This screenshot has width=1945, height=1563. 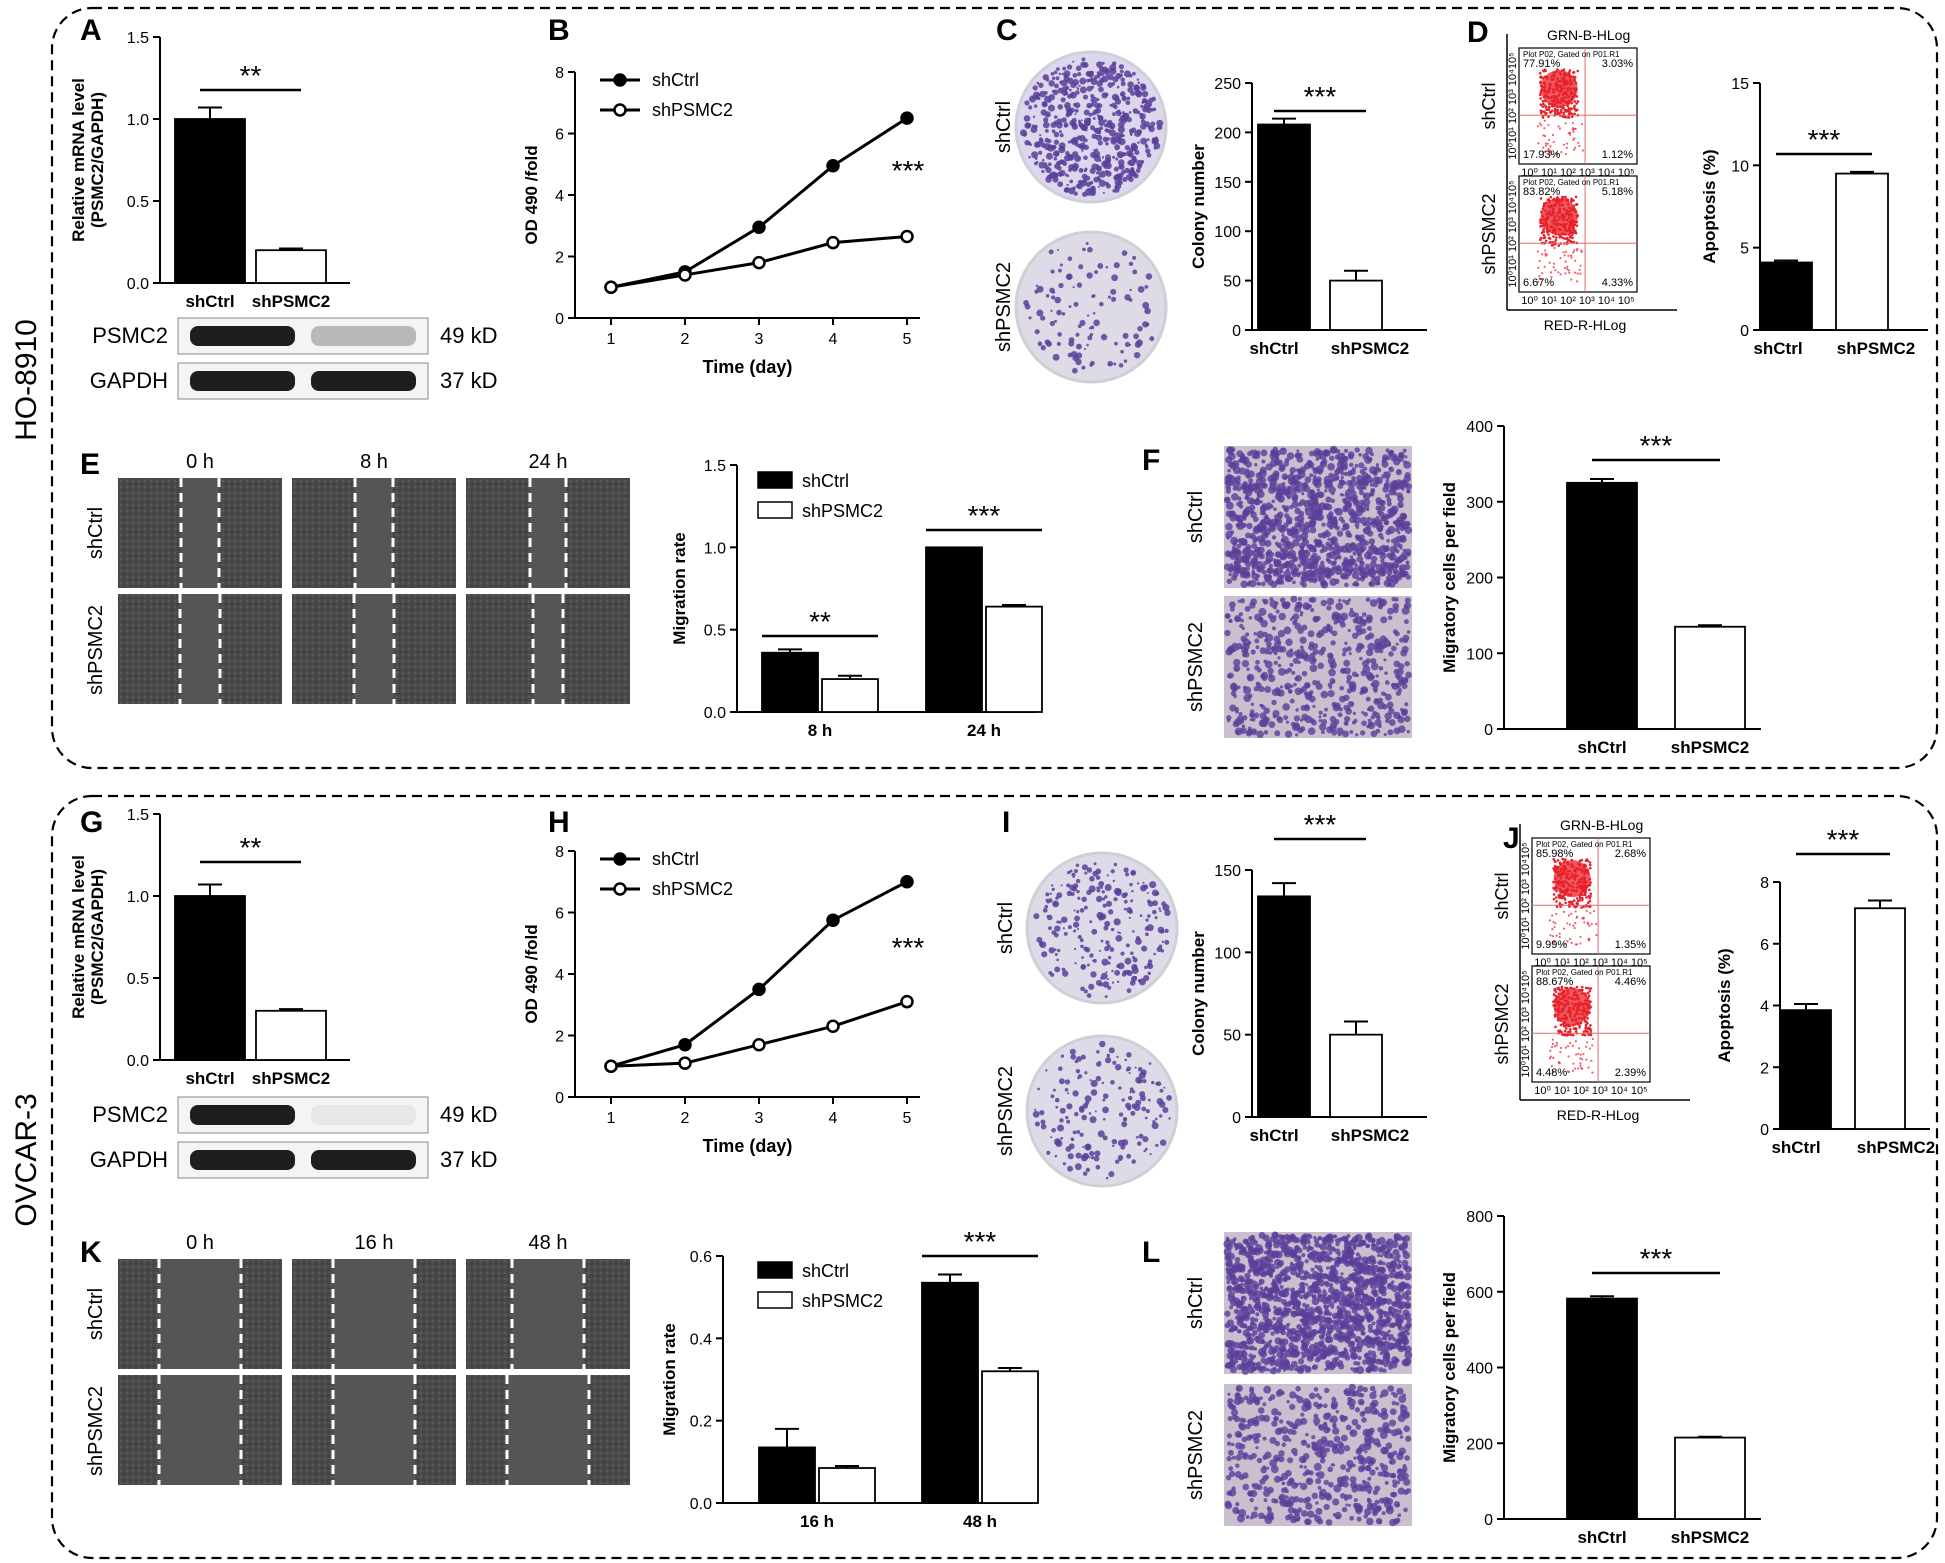 What do you see at coordinates (1601, 747) in the screenshot?
I see `x-category-label: shCtrl` at bounding box center [1601, 747].